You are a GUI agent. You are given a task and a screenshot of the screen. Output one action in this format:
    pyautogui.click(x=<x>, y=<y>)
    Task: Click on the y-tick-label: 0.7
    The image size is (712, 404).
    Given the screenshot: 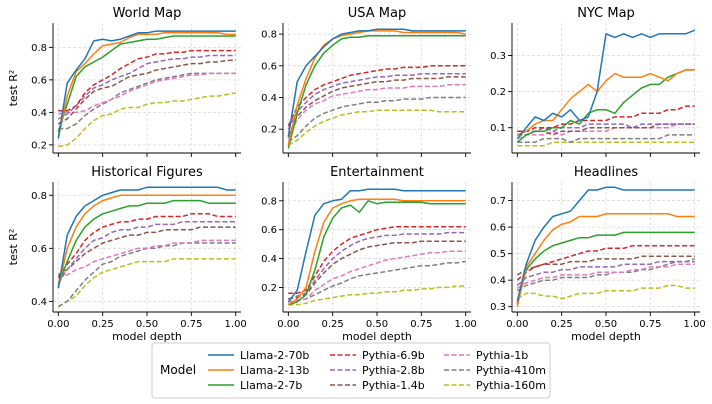 What is the action you would take?
    pyautogui.click(x=498, y=201)
    